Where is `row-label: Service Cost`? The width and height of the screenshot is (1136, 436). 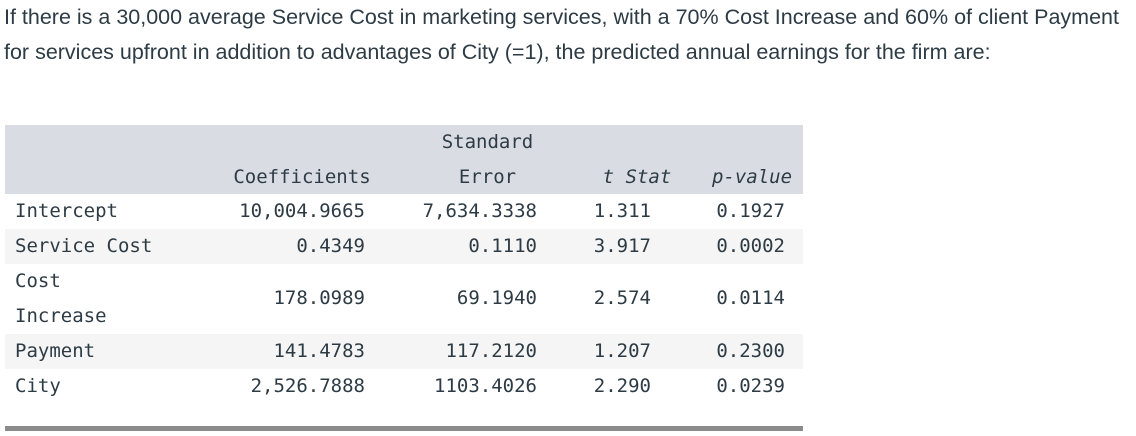
row-label: Service Cost is located at coordinates (84, 246).